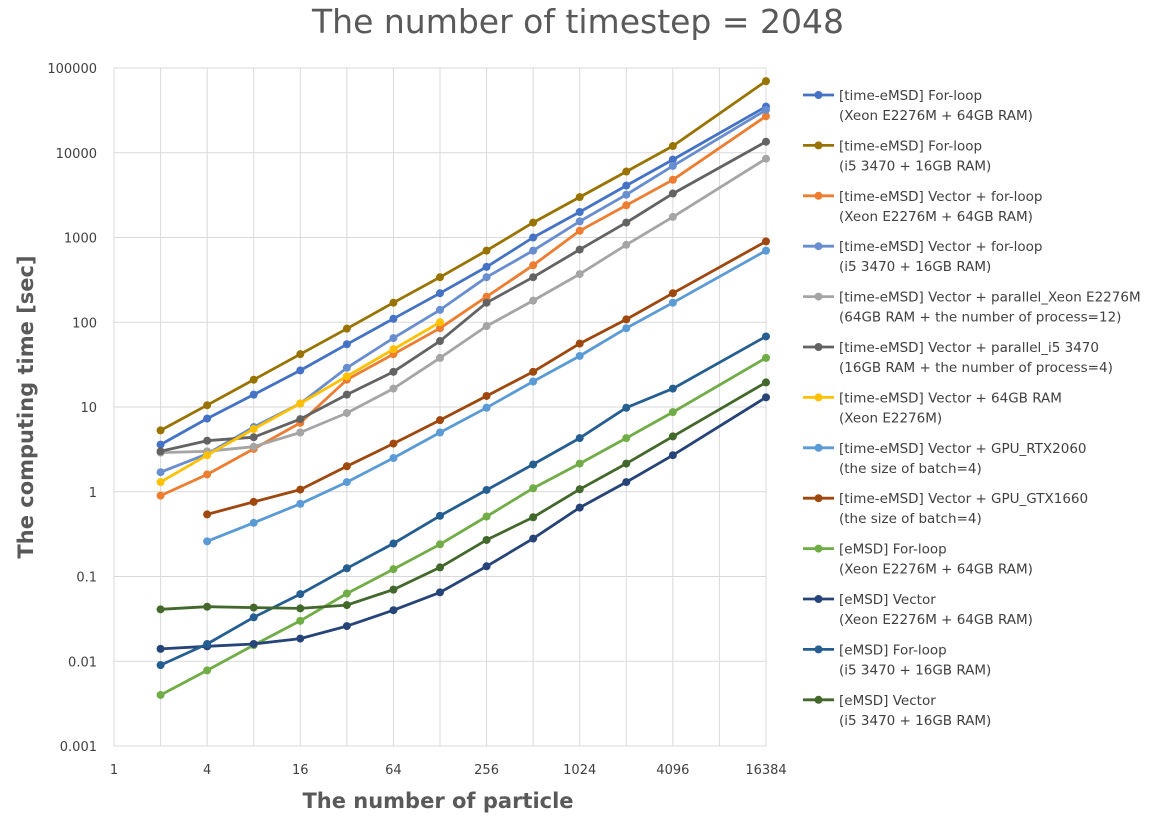  What do you see at coordinates (890, 418) in the screenshot?
I see `legend-label: (Xeon E2276M)` at bounding box center [890, 418].